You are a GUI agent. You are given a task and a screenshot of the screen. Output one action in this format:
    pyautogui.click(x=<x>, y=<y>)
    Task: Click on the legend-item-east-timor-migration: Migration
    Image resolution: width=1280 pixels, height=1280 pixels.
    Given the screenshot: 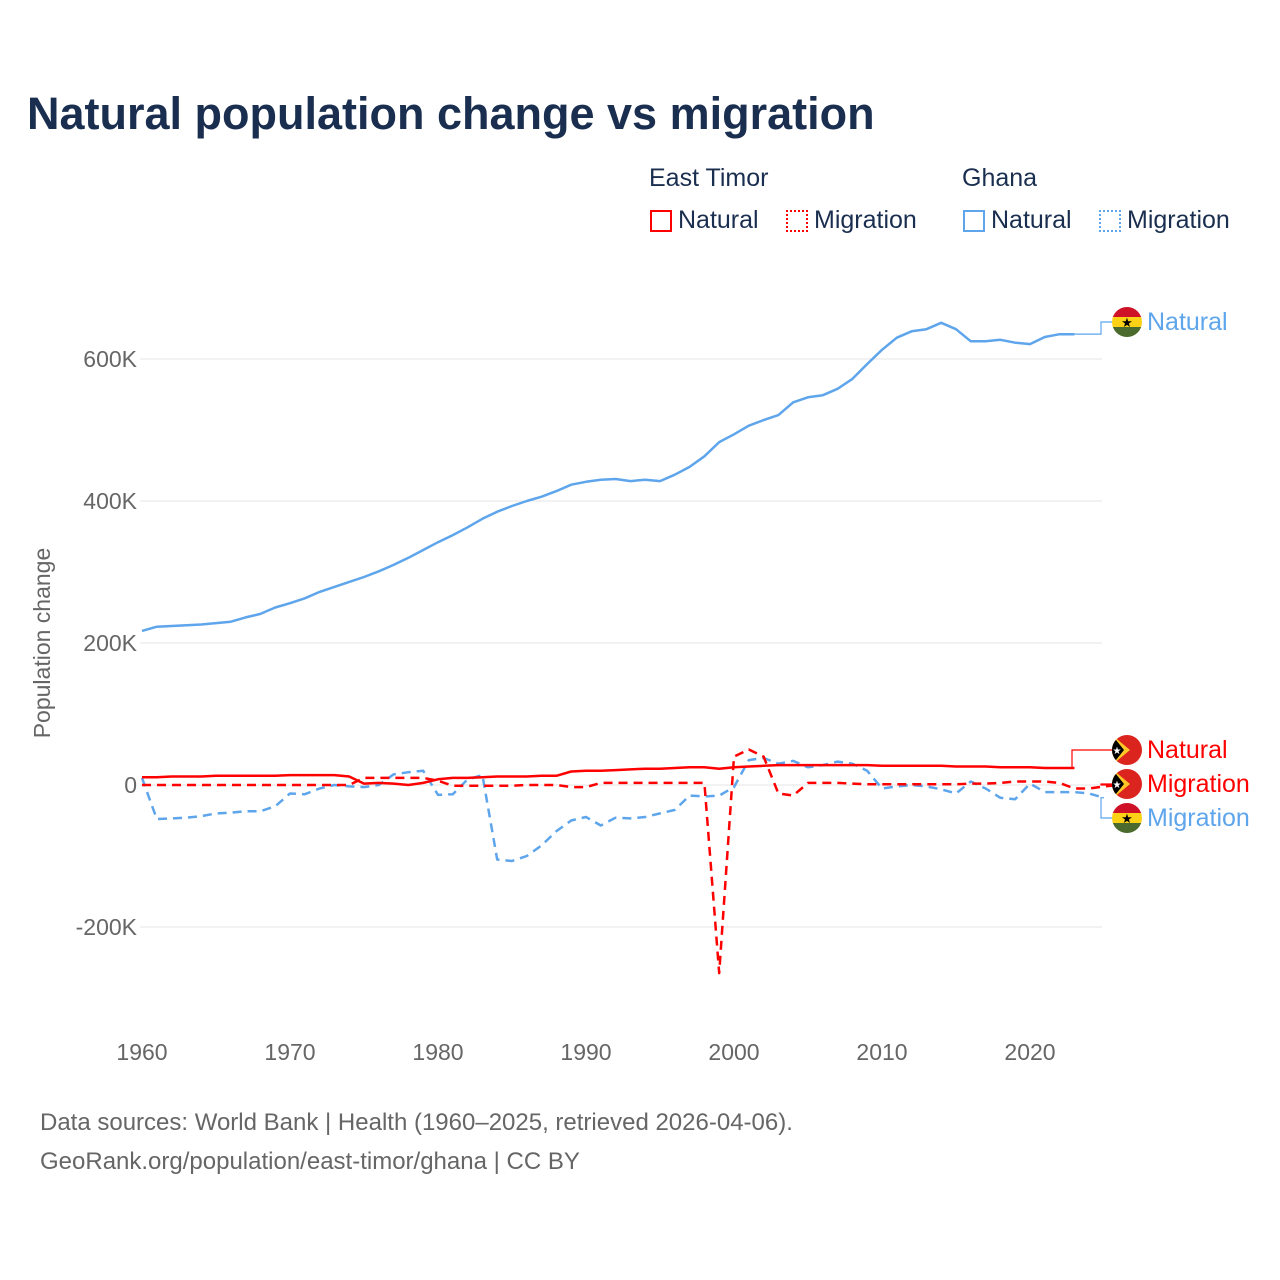 What is the action you would take?
    pyautogui.click(x=851, y=220)
    